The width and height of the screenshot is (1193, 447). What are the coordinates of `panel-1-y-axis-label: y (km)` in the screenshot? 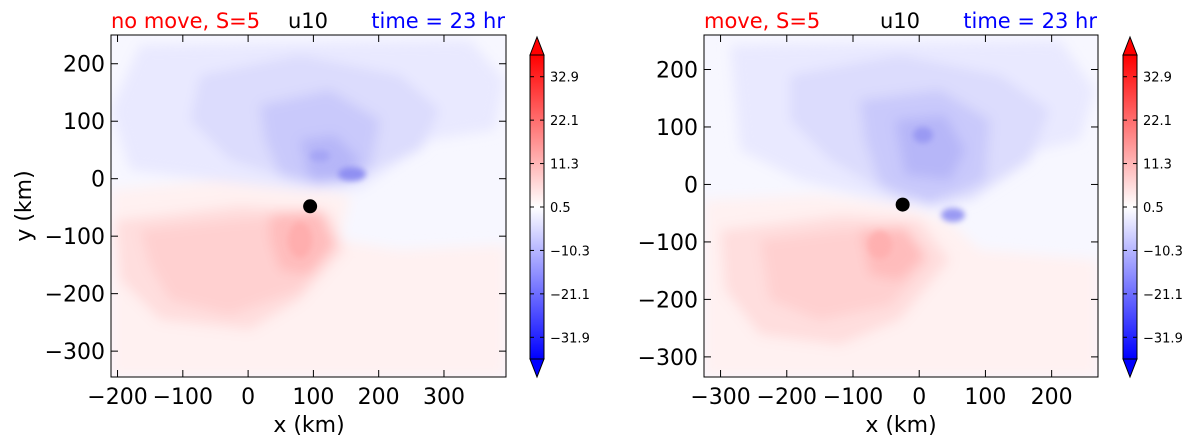 It's located at (24, 205).